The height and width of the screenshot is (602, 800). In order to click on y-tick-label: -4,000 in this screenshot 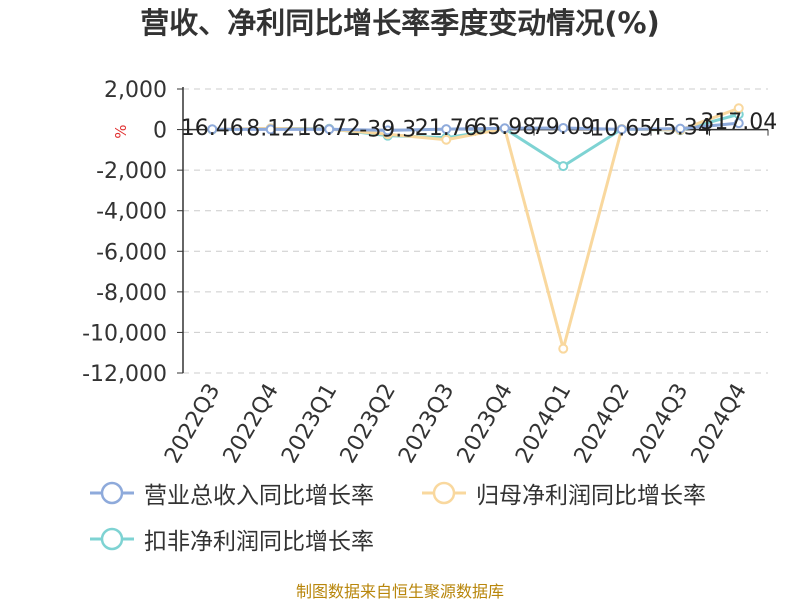, I will do `click(131, 212)`.